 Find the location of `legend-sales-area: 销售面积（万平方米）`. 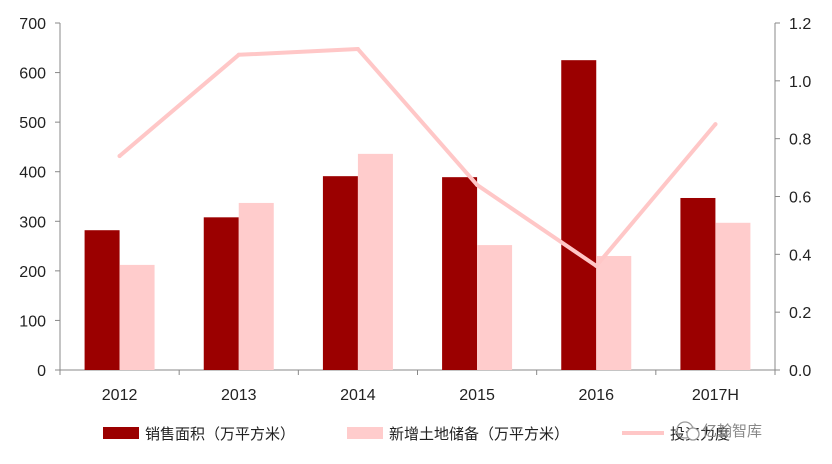

legend-sales-area: 销售面积（万平方米） is located at coordinates (199, 434).